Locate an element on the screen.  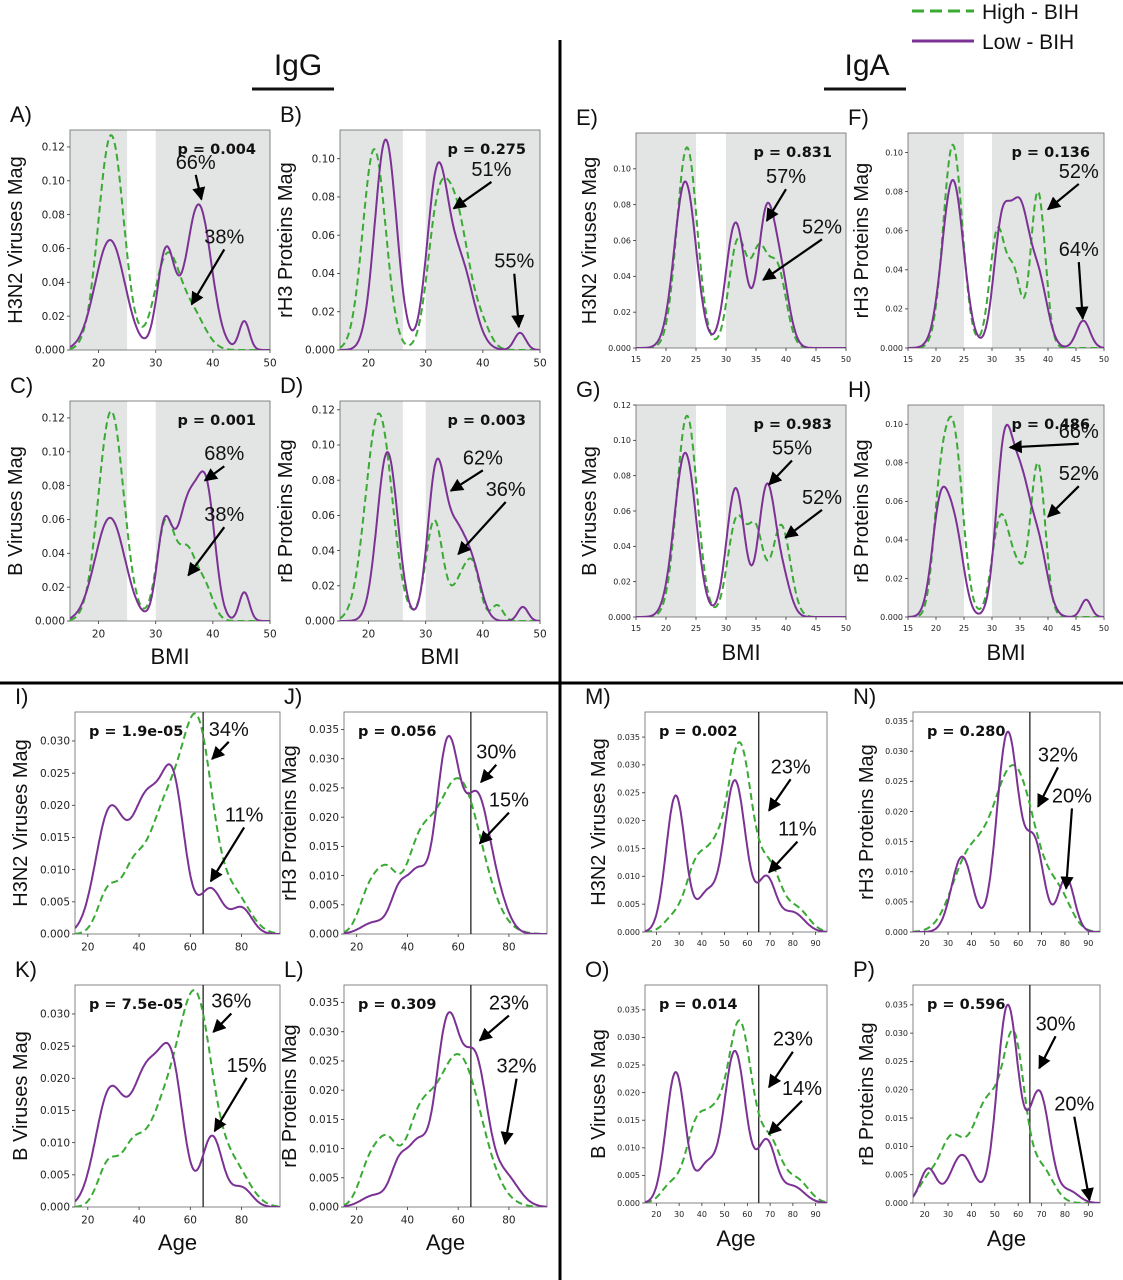
y-tick-label: 0.035 is located at coordinates (628, 737).